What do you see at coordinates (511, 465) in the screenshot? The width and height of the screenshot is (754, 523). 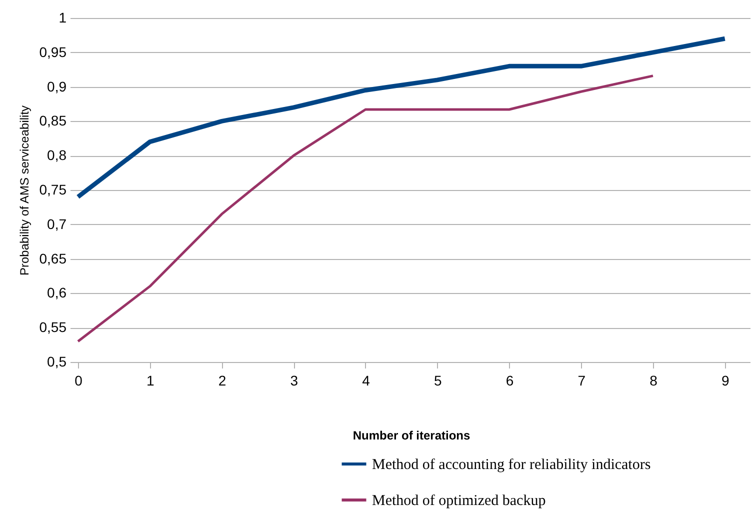 I see `legend-label: Method of accounting for reliability indicators` at bounding box center [511, 465].